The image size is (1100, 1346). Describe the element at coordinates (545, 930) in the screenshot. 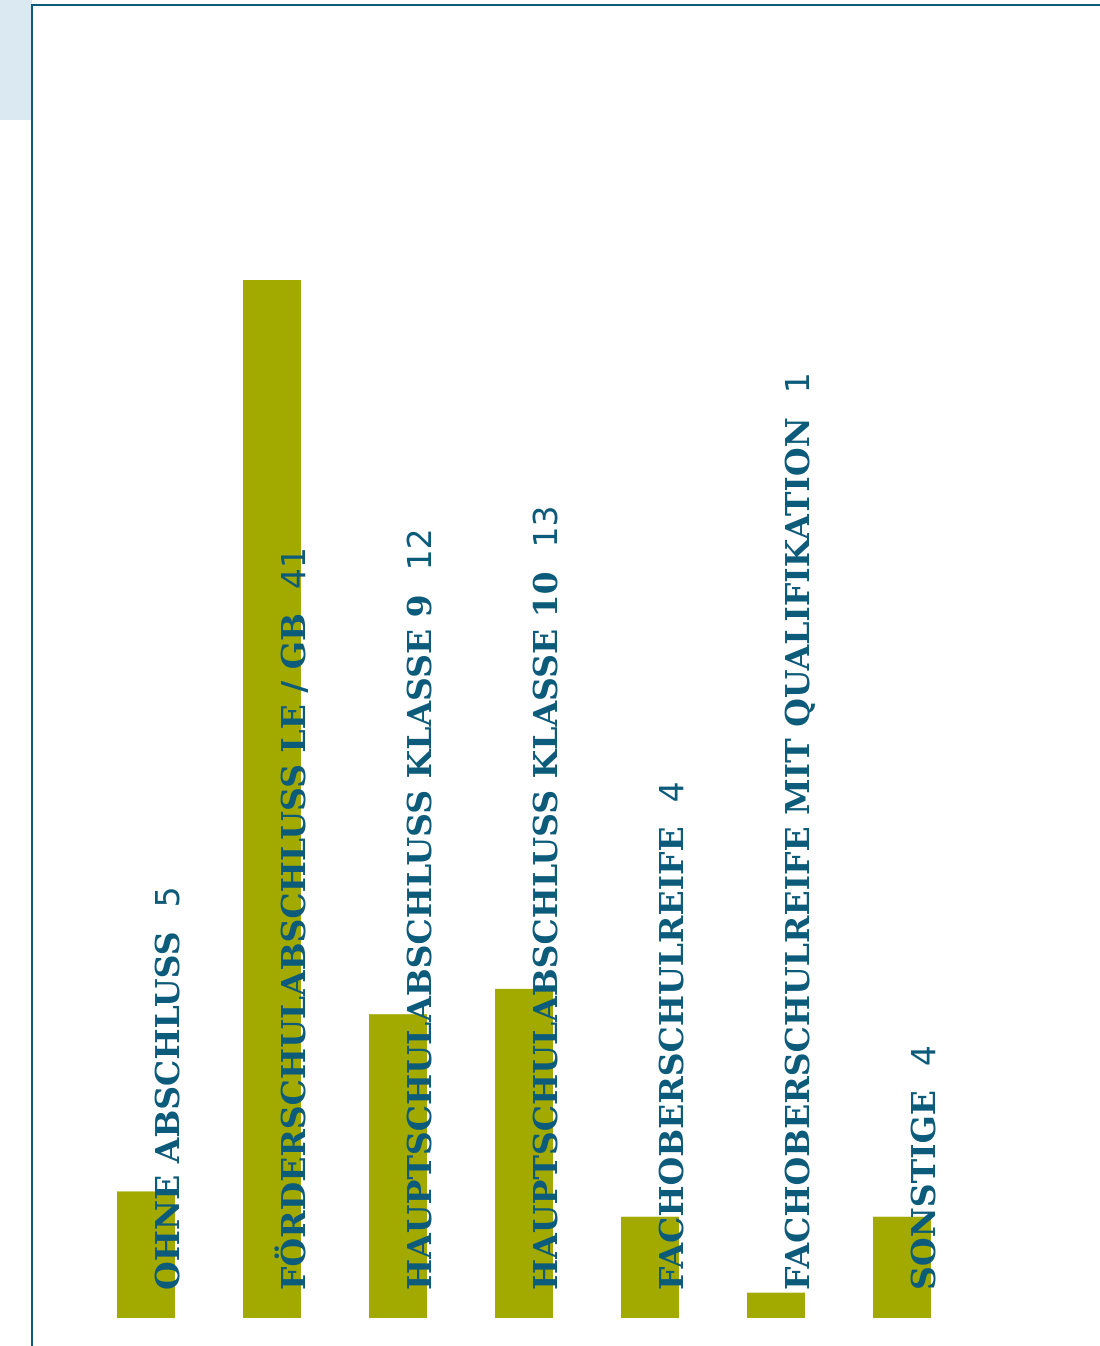

I see `category-label-4: HAUPTSCHULABSCHLUSS KLASSE 10` at that location.